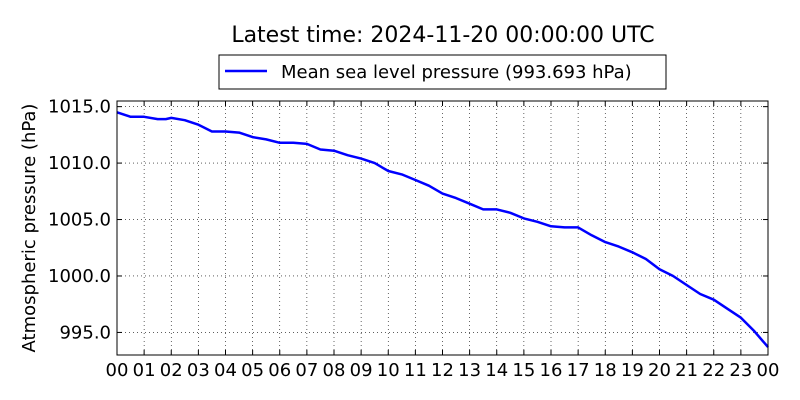  Describe the element at coordinates (659, 370) in the screenshot. I see `x-tick-label: 20` at that location.